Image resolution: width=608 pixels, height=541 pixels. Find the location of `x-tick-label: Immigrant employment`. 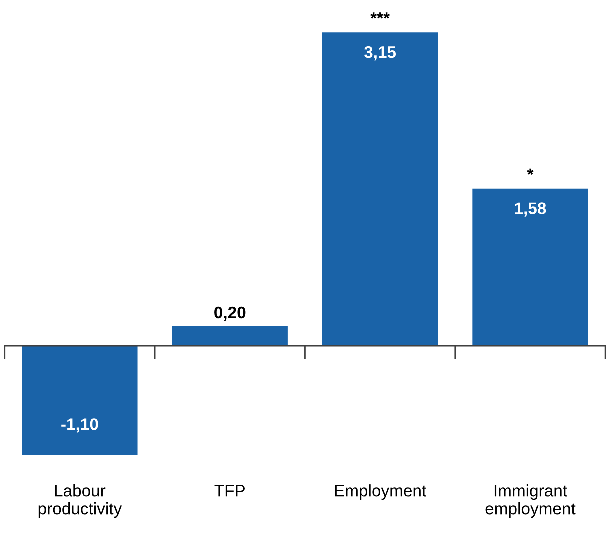

x-tick-label: Immigrant employment is located at coordinates (531, 501).